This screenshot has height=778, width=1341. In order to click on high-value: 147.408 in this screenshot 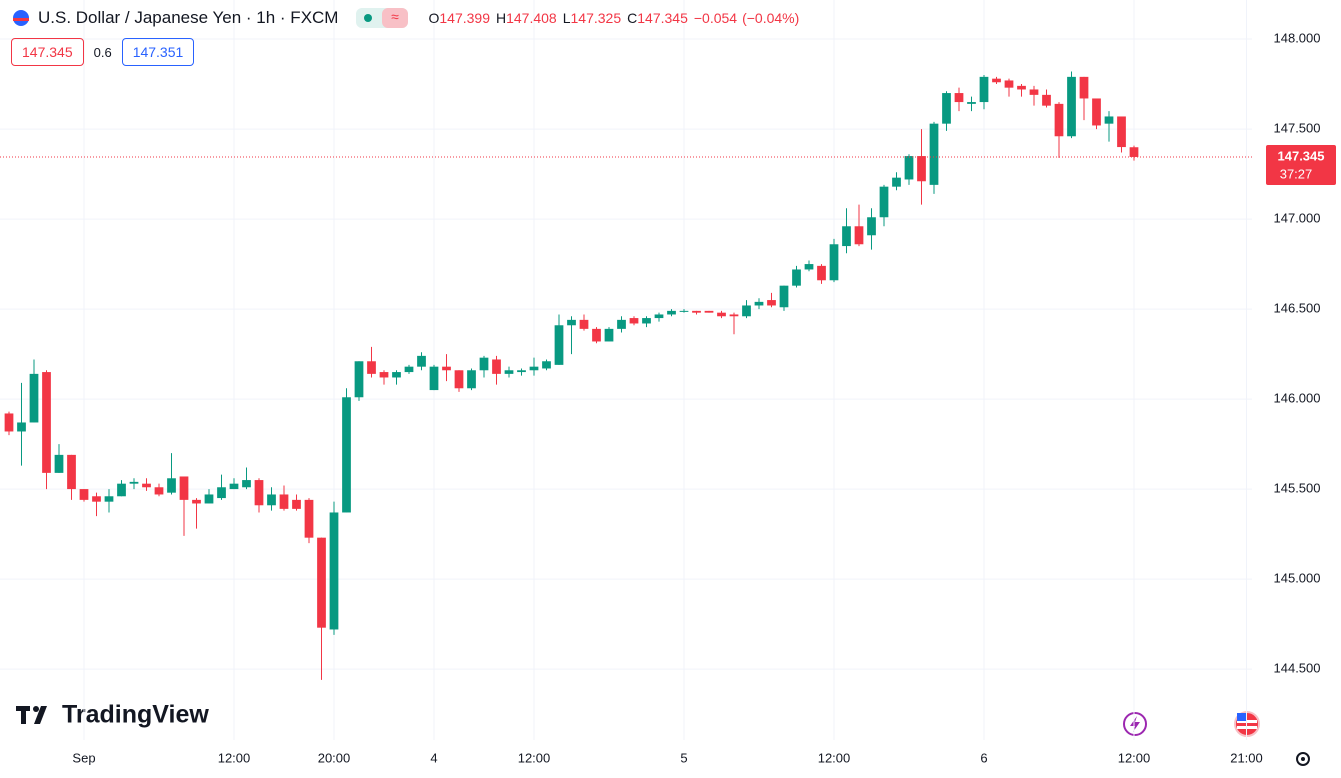, I will do `click(531, 18)`.